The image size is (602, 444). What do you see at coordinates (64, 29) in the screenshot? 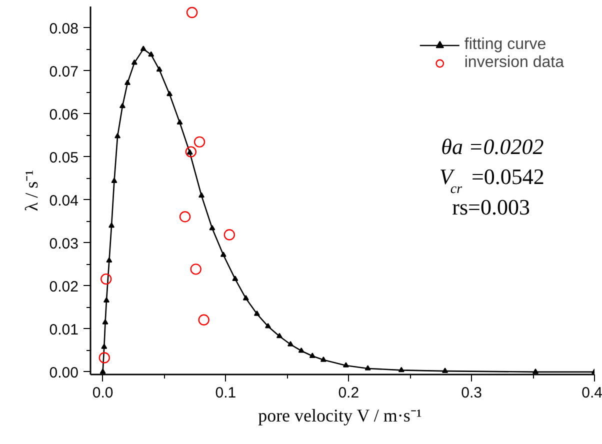
I see `y-tick-label: 0.08` at bounding box center [64, 29].